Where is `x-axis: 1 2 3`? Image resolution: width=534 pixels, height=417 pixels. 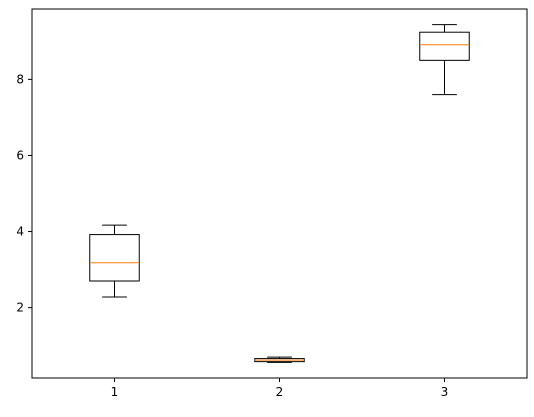
x-axis: 1 2 3 is located at coordinates (280, 388).